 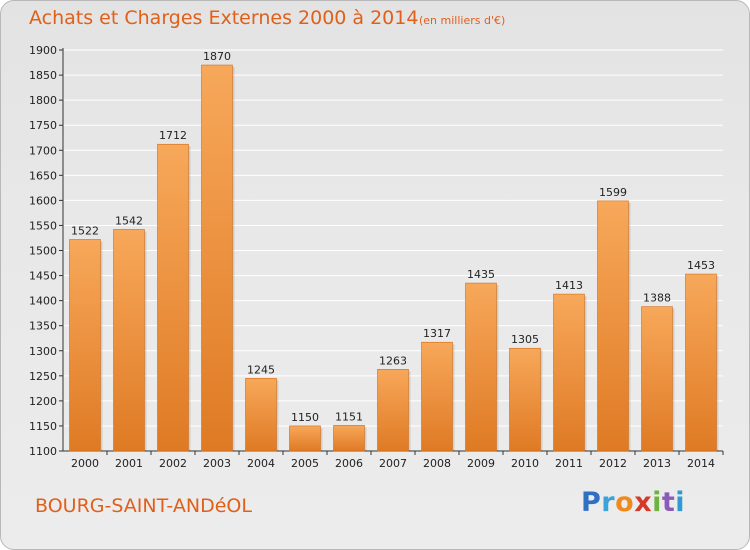 What do you see at coordinates (305, 463) in the screenshot?
I see `x-tick-label: 2005` at bounding box center [305, 463].